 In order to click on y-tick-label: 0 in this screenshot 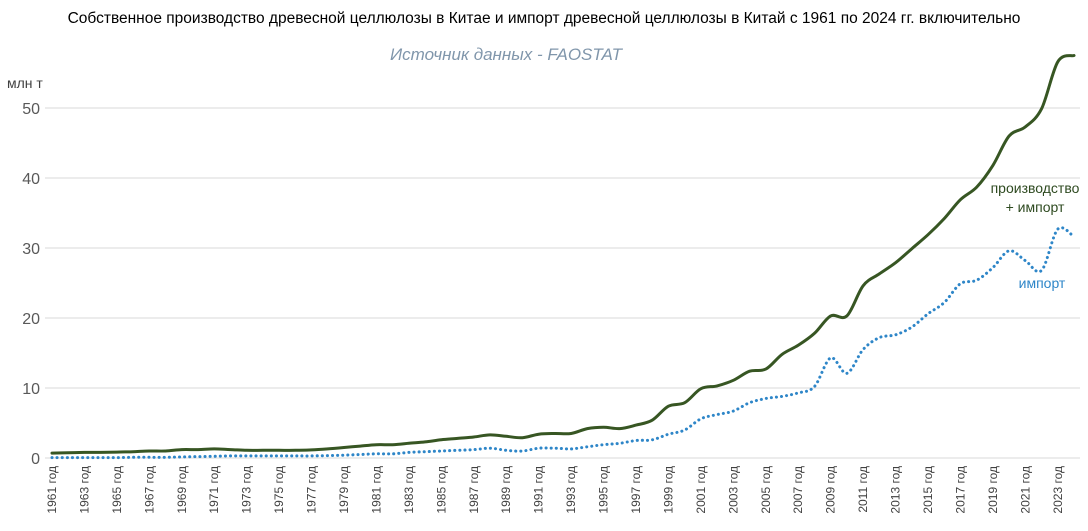, I will do `click(35, 459)`.